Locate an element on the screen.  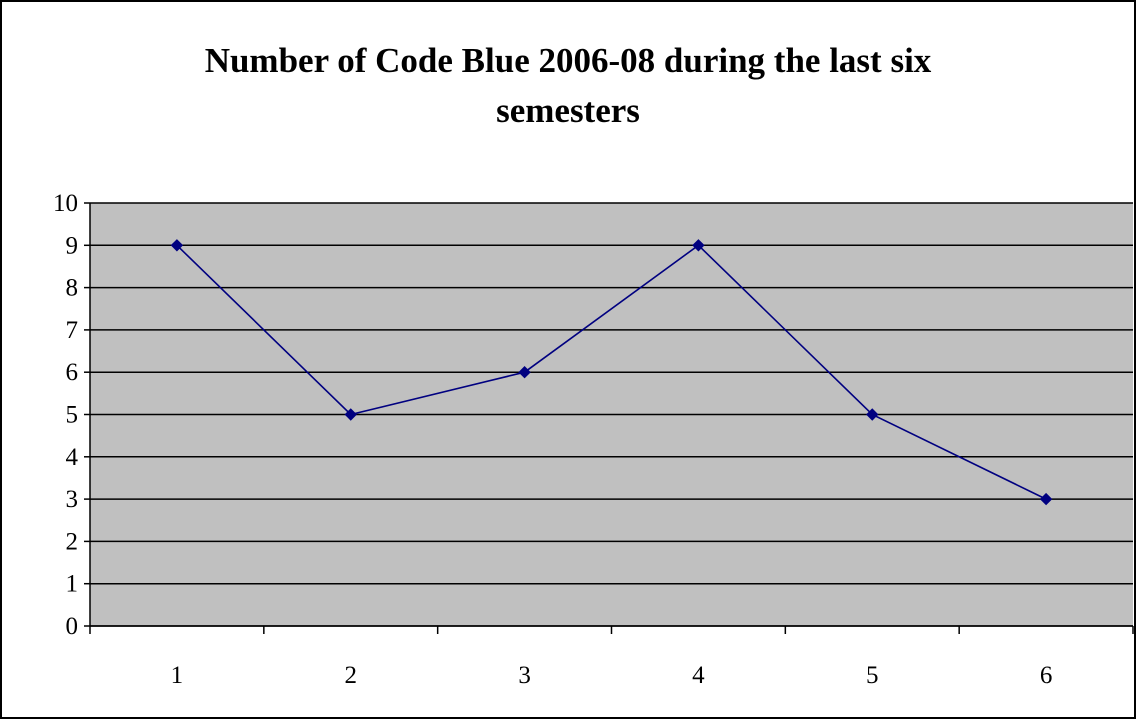
y-tick-label-8: 8 is located at coordinates (72, 288).